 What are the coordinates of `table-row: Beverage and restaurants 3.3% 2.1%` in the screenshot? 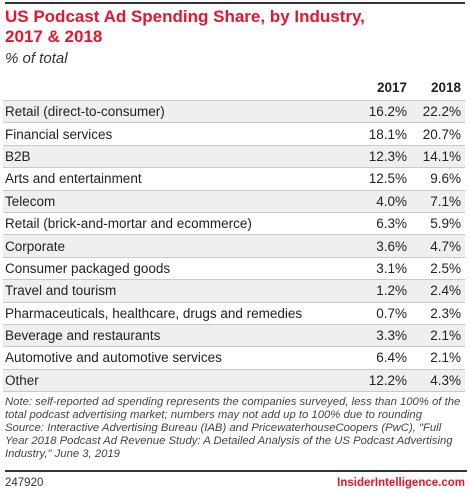 It's located at (234, 336).